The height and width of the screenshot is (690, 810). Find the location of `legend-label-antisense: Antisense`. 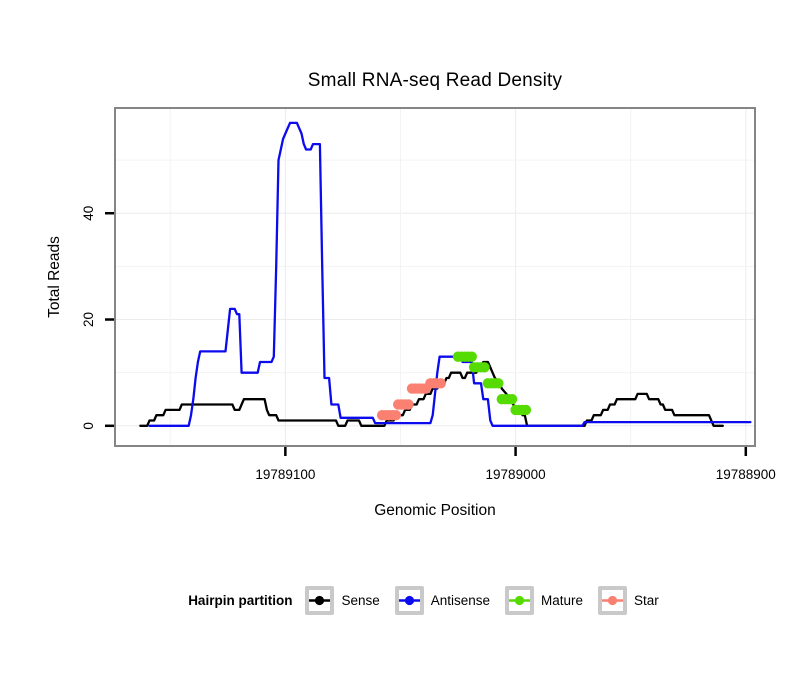

legend-label-antisense: Antisense is located at coordinates (460, 600).